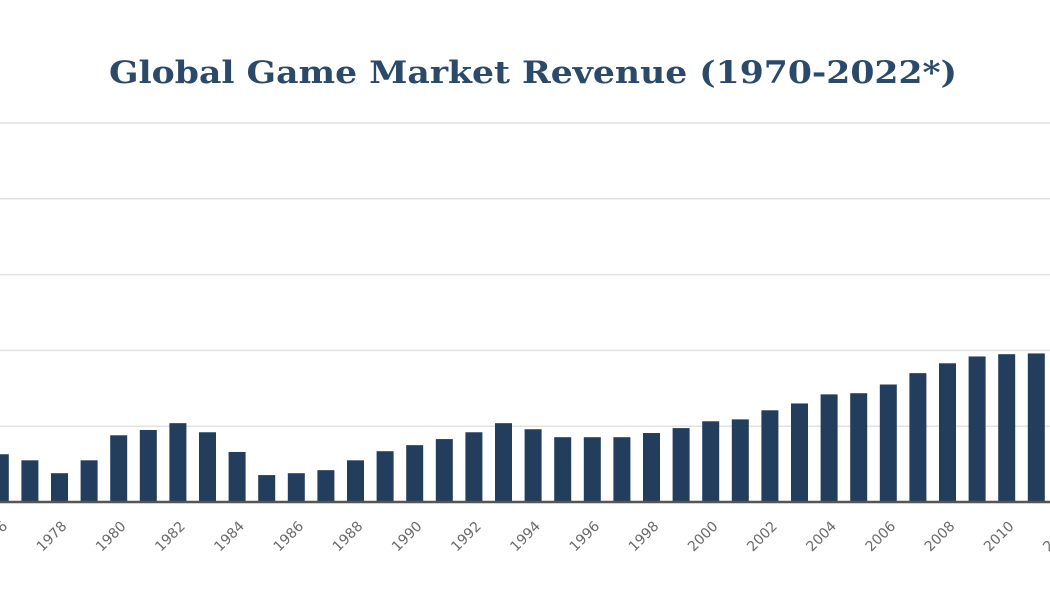 This screenshot has width=1050, height=600. What do you see at coordinates (30, 481) in the screenshot?
I see `bar-1977` at bounding box center [30, 481].